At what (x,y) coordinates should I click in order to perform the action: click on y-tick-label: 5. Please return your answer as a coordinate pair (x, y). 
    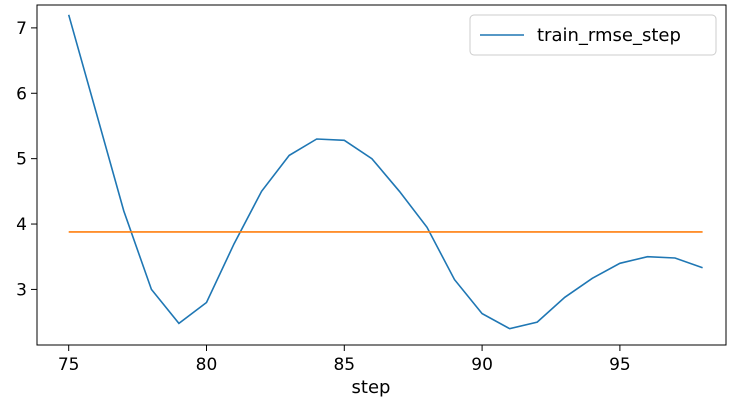
    Looking at the image, I should click on (21, 160).